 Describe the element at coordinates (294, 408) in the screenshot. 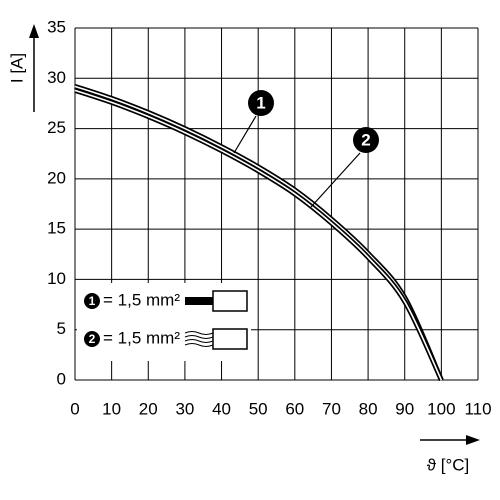

I see `x-tick-label: 60` at that location.